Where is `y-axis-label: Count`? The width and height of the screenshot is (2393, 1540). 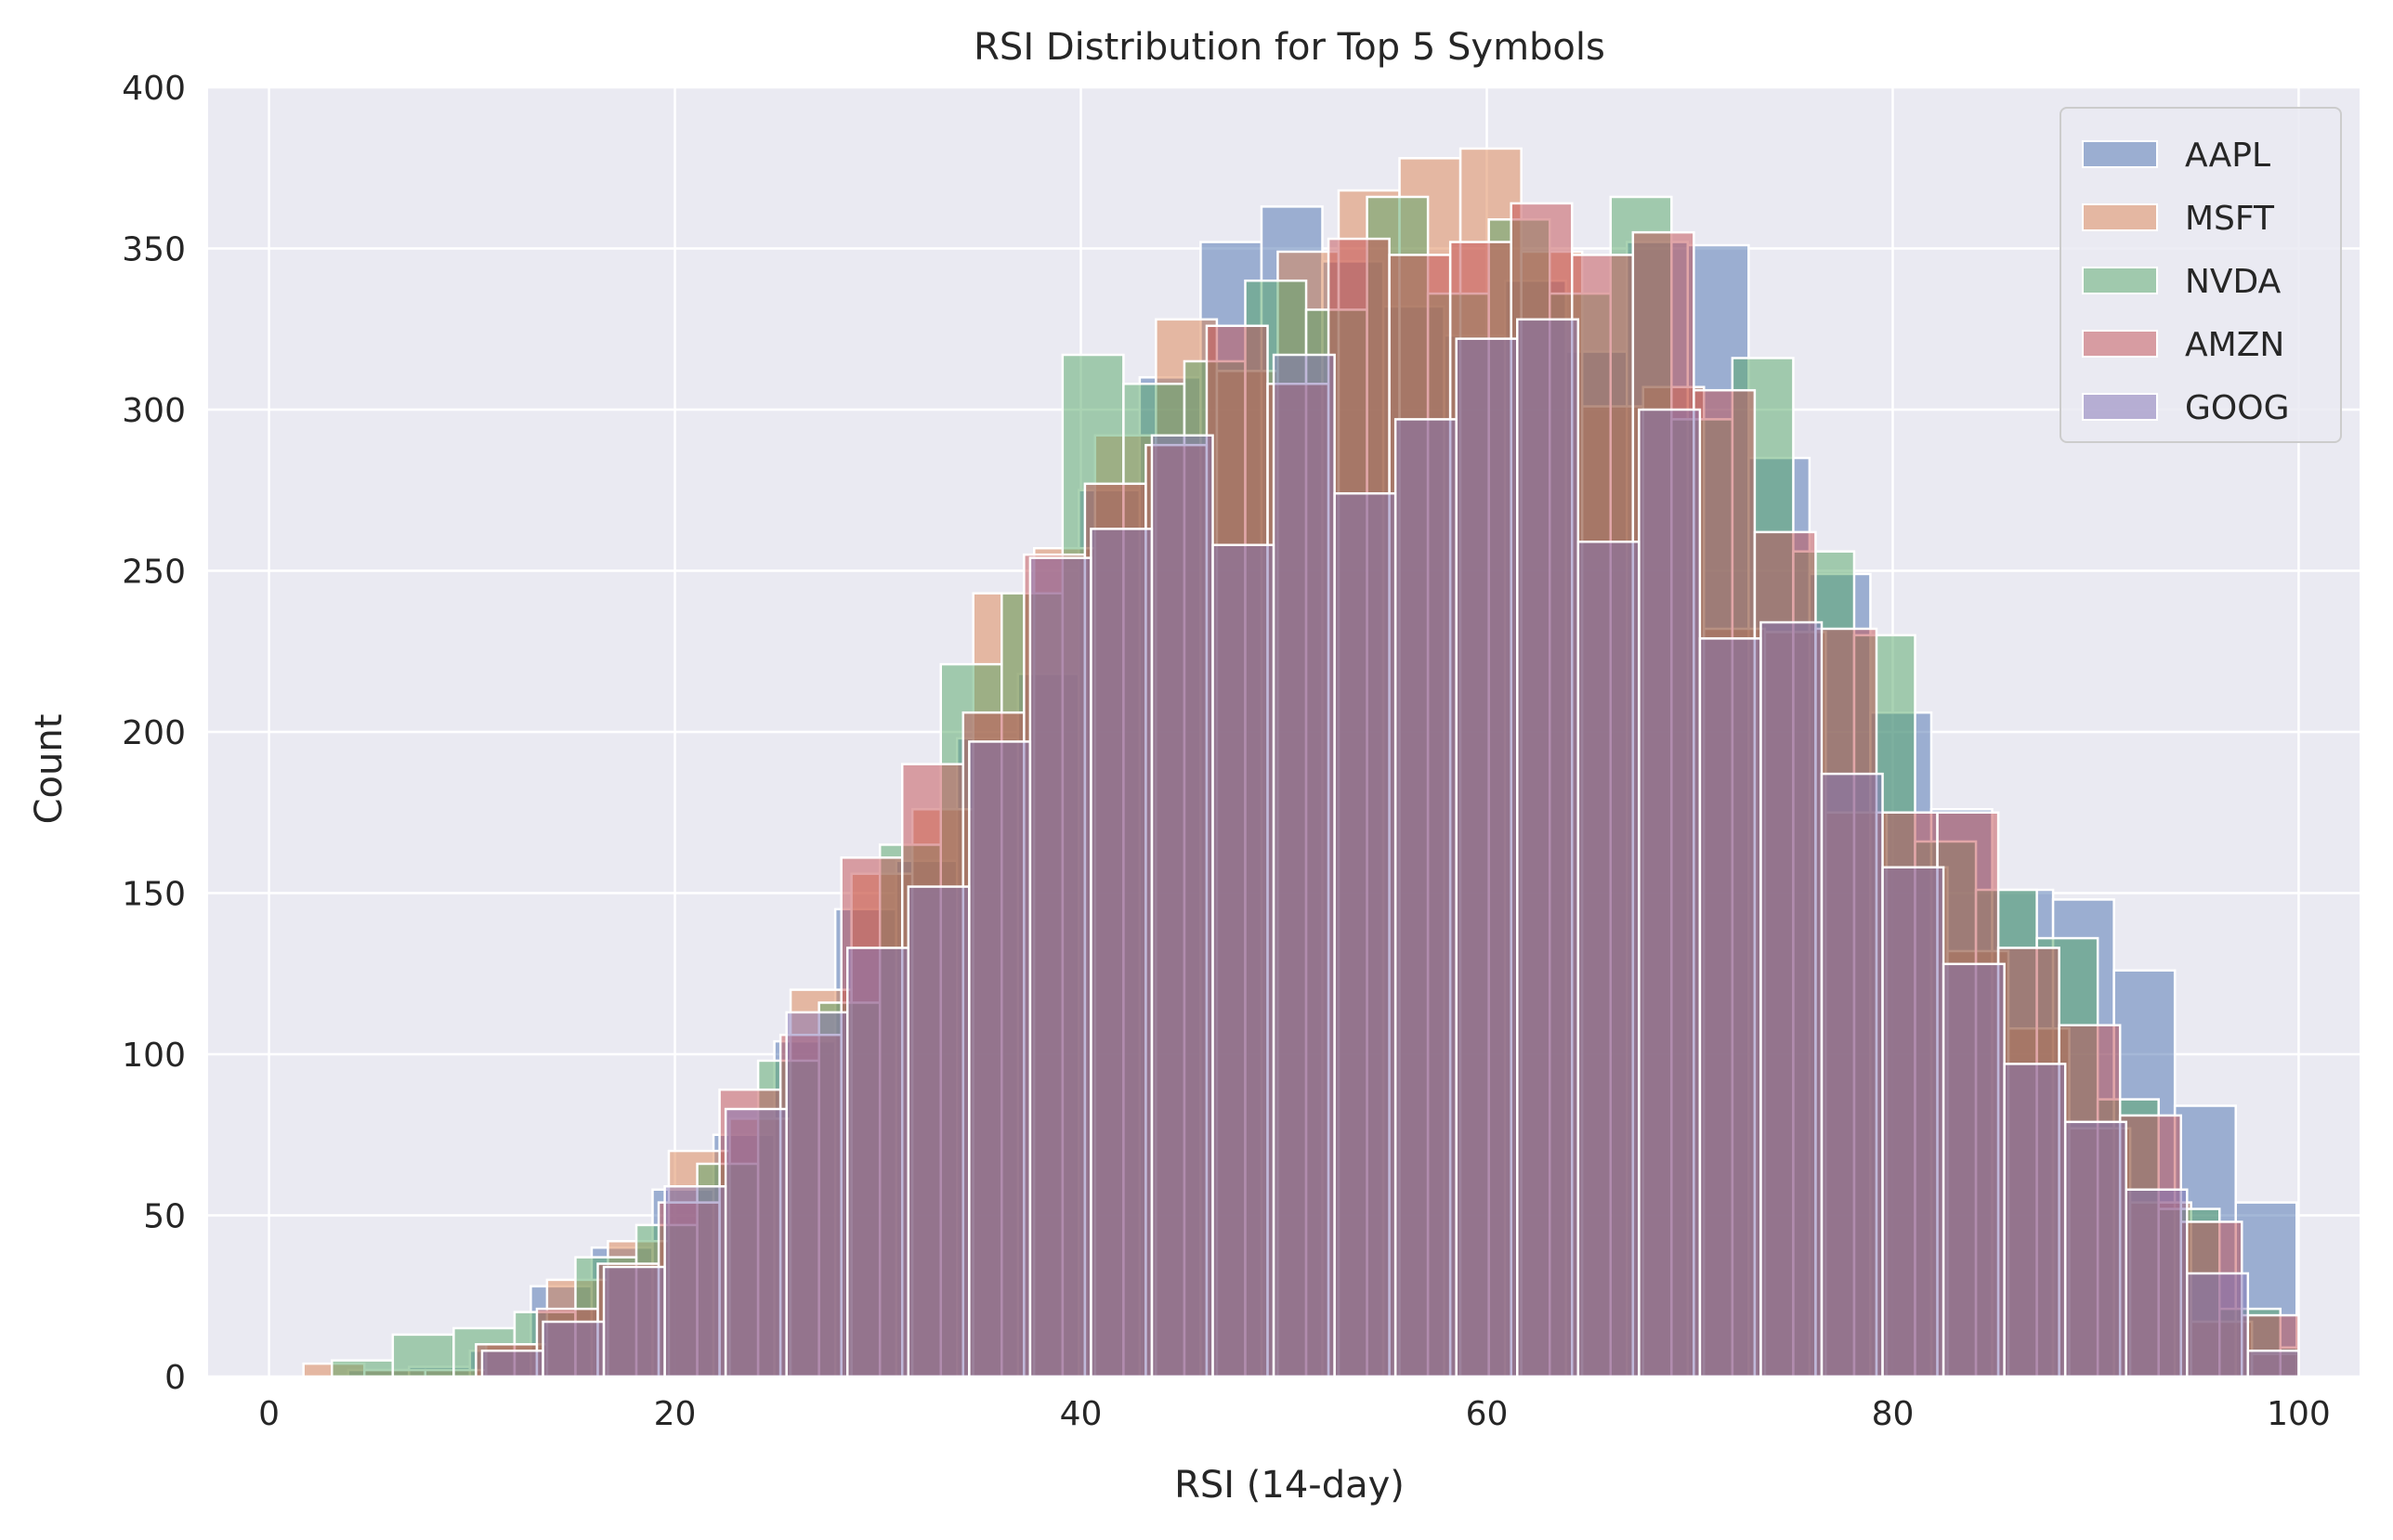 y-axis-label: Count is located at coordinates (50, 769).